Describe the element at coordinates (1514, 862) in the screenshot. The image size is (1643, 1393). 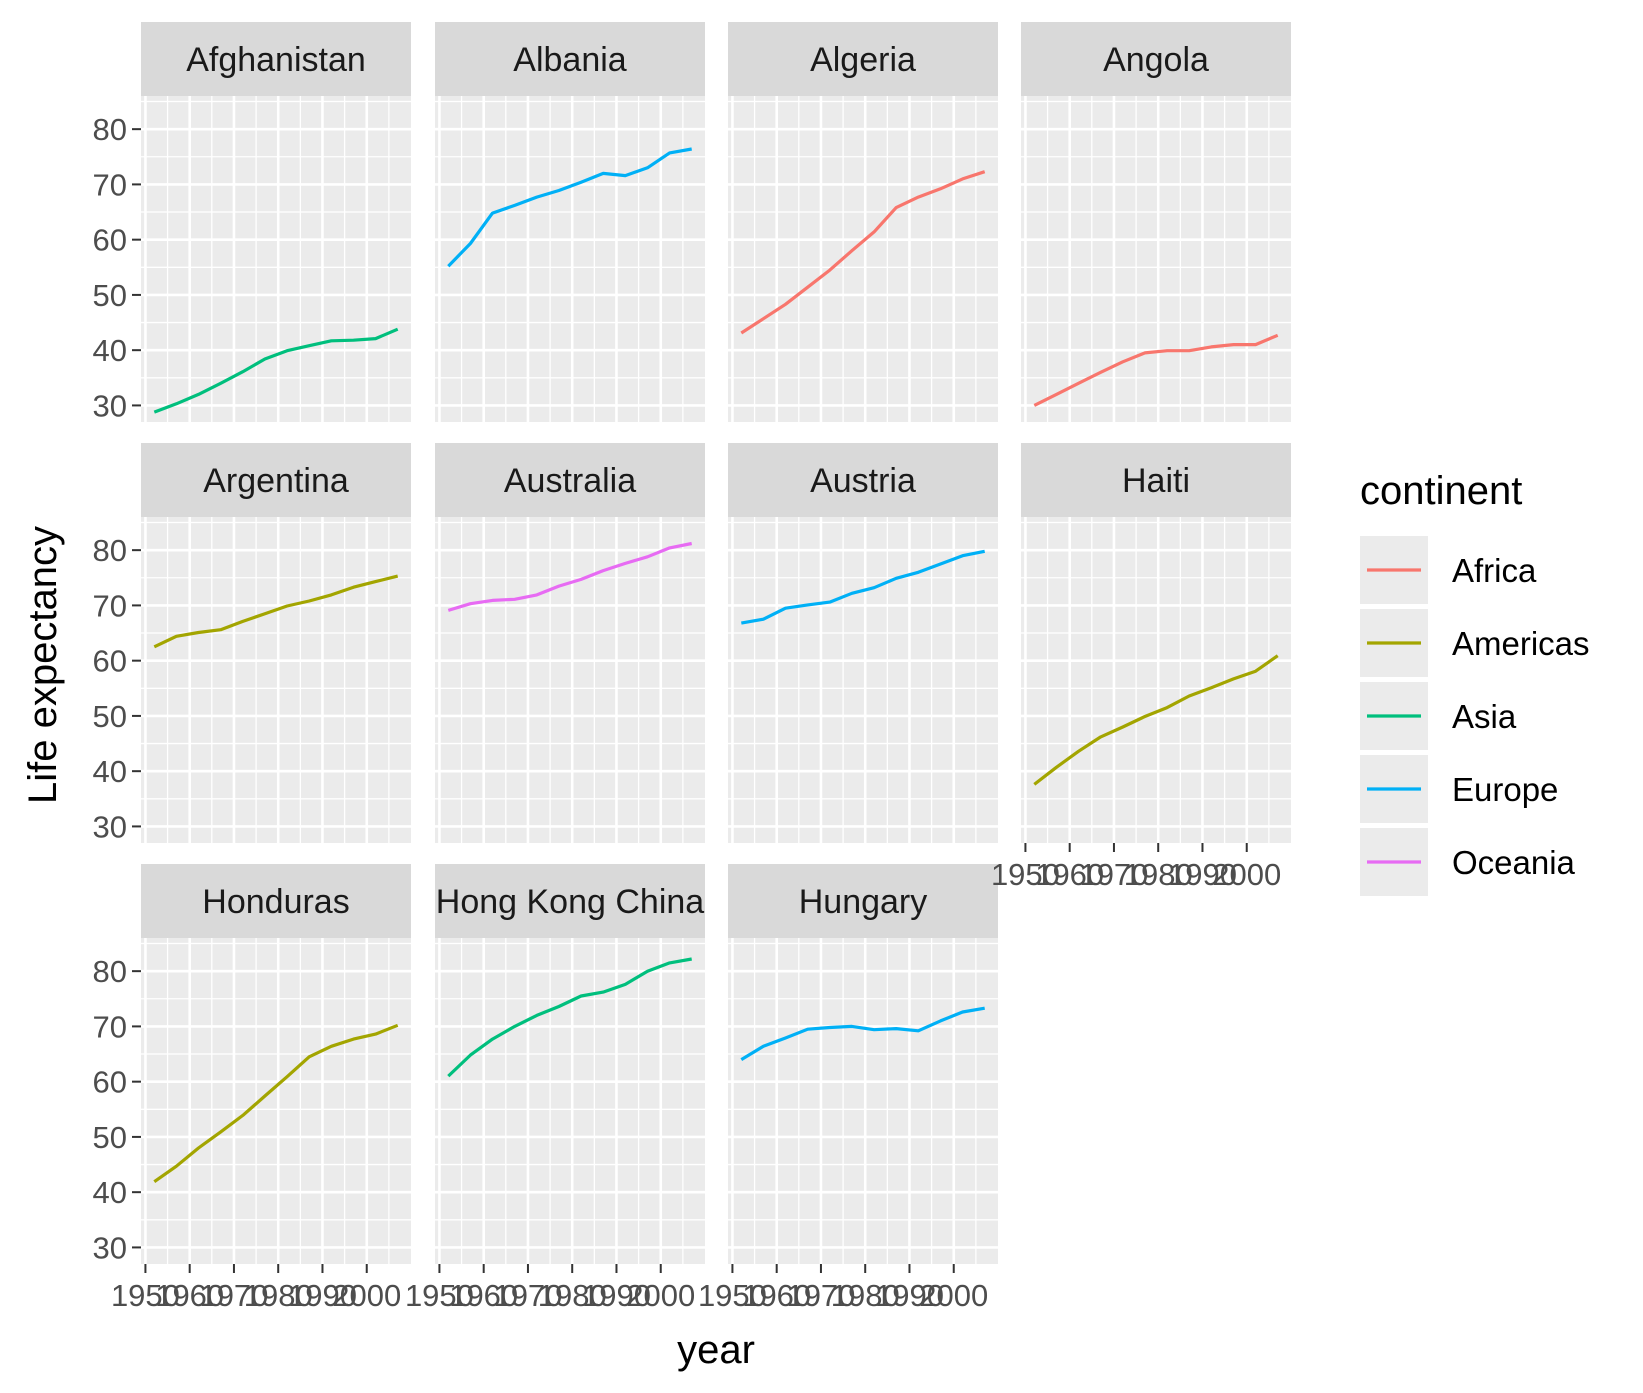
I see `legend-label: Oceania` at that location.